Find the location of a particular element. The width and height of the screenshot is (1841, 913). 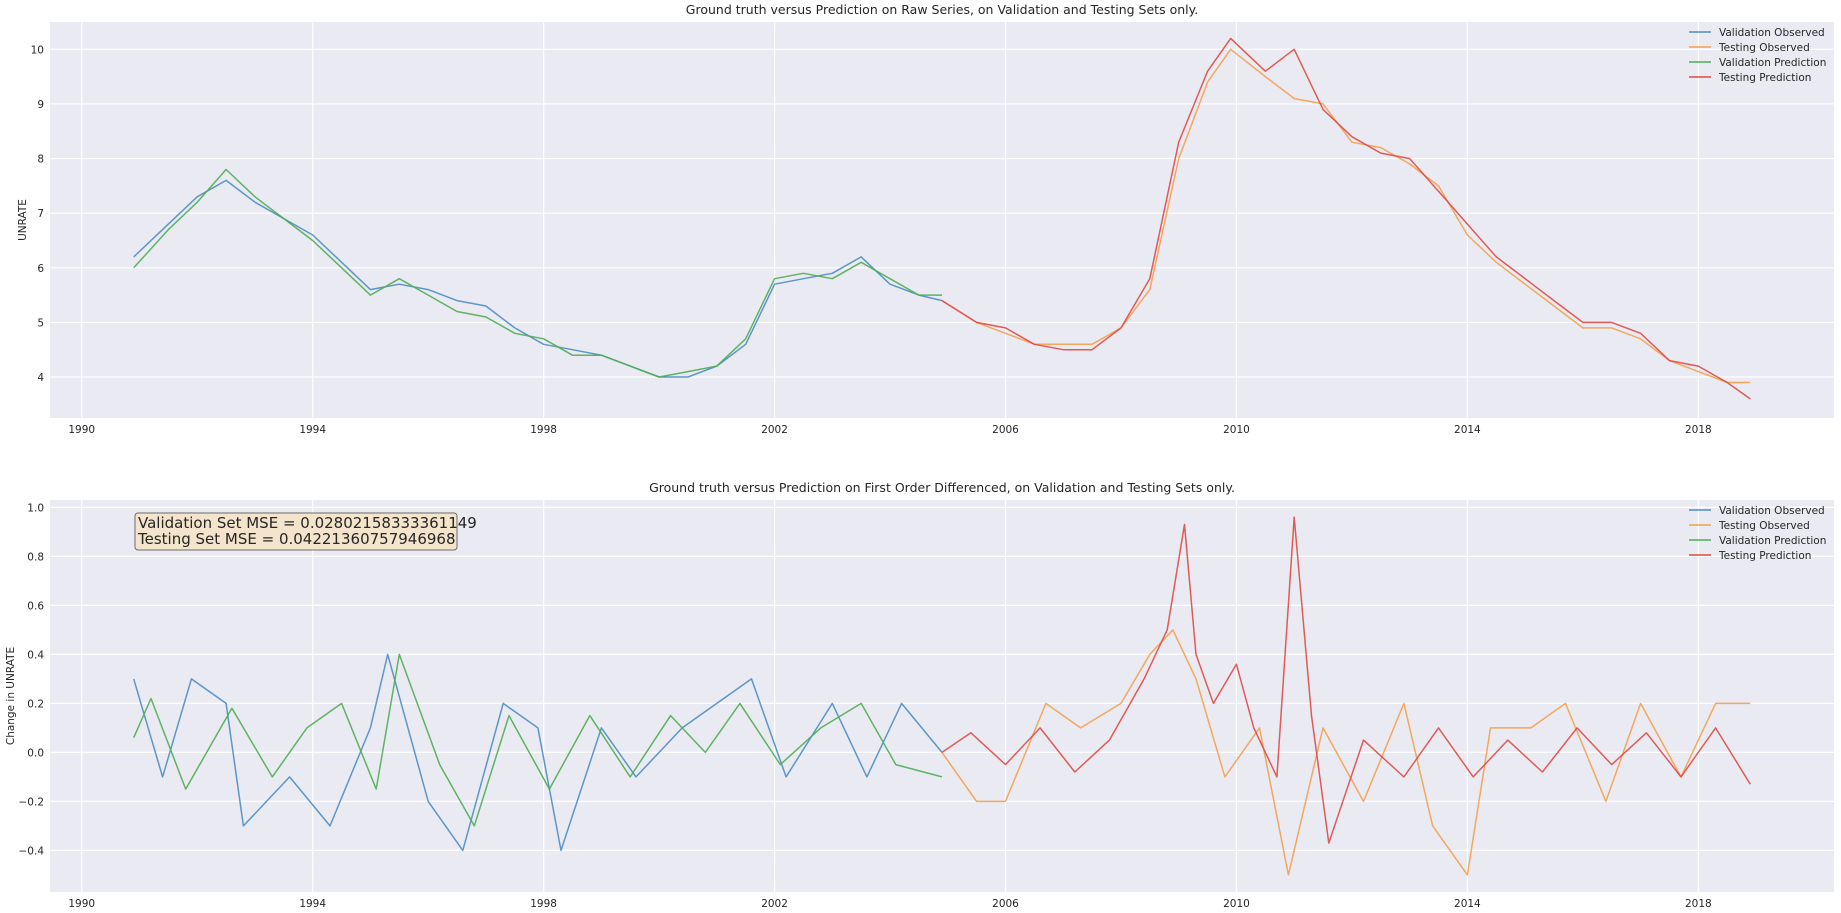

series-line-testing-observed is located at coordinates (1346, 752).